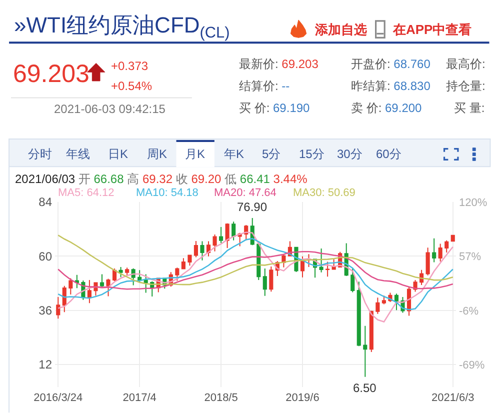 Image resolution: width=499 pixels, height=416 pixels. I want to click on text: 持仓量:, so click(466, 86).